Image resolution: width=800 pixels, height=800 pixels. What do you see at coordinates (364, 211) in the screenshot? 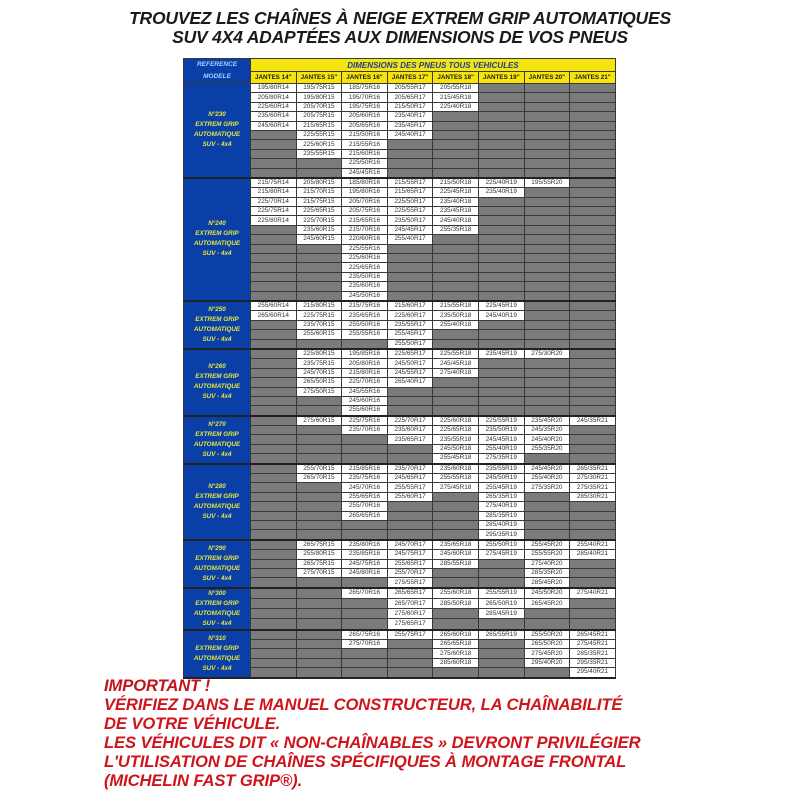
I see `tire-size-cell: 205/75R16` at bounding box center [364, 211].